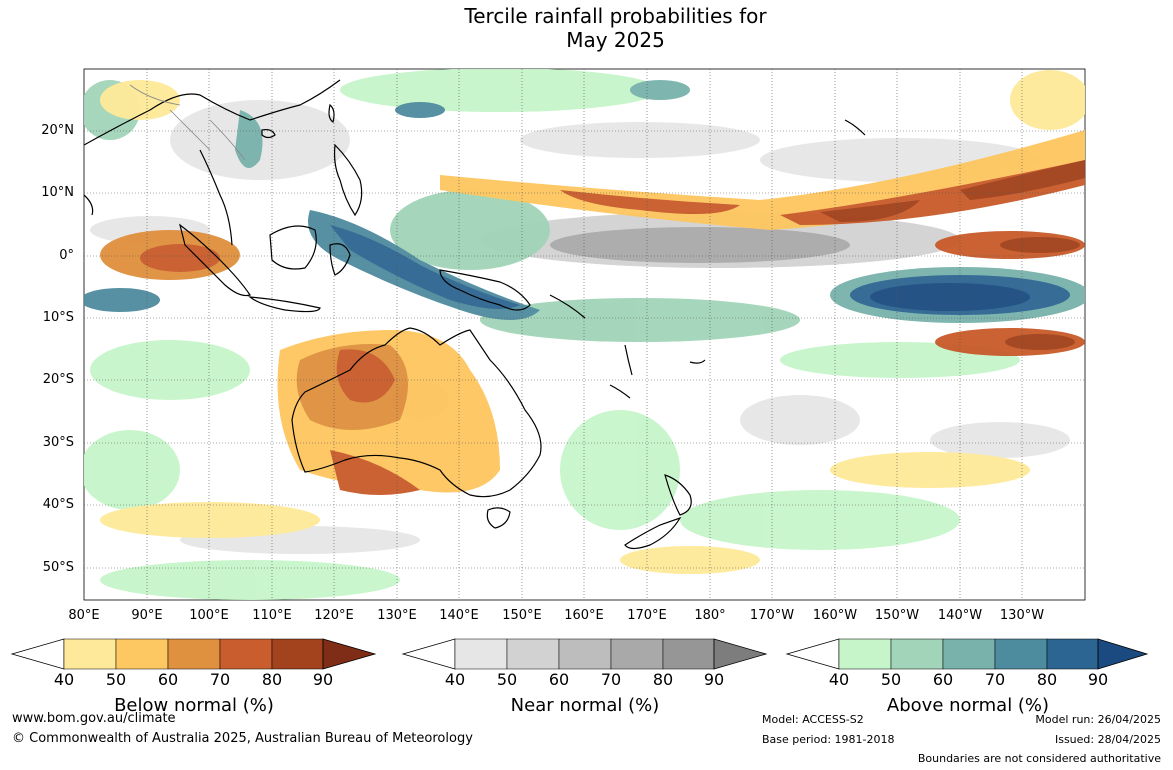 The height and width of the screenshot is (770, 1173). Describe the element at coordinates (485, 290) in the screenshot. I see `coastline-new-guinea` at that location.